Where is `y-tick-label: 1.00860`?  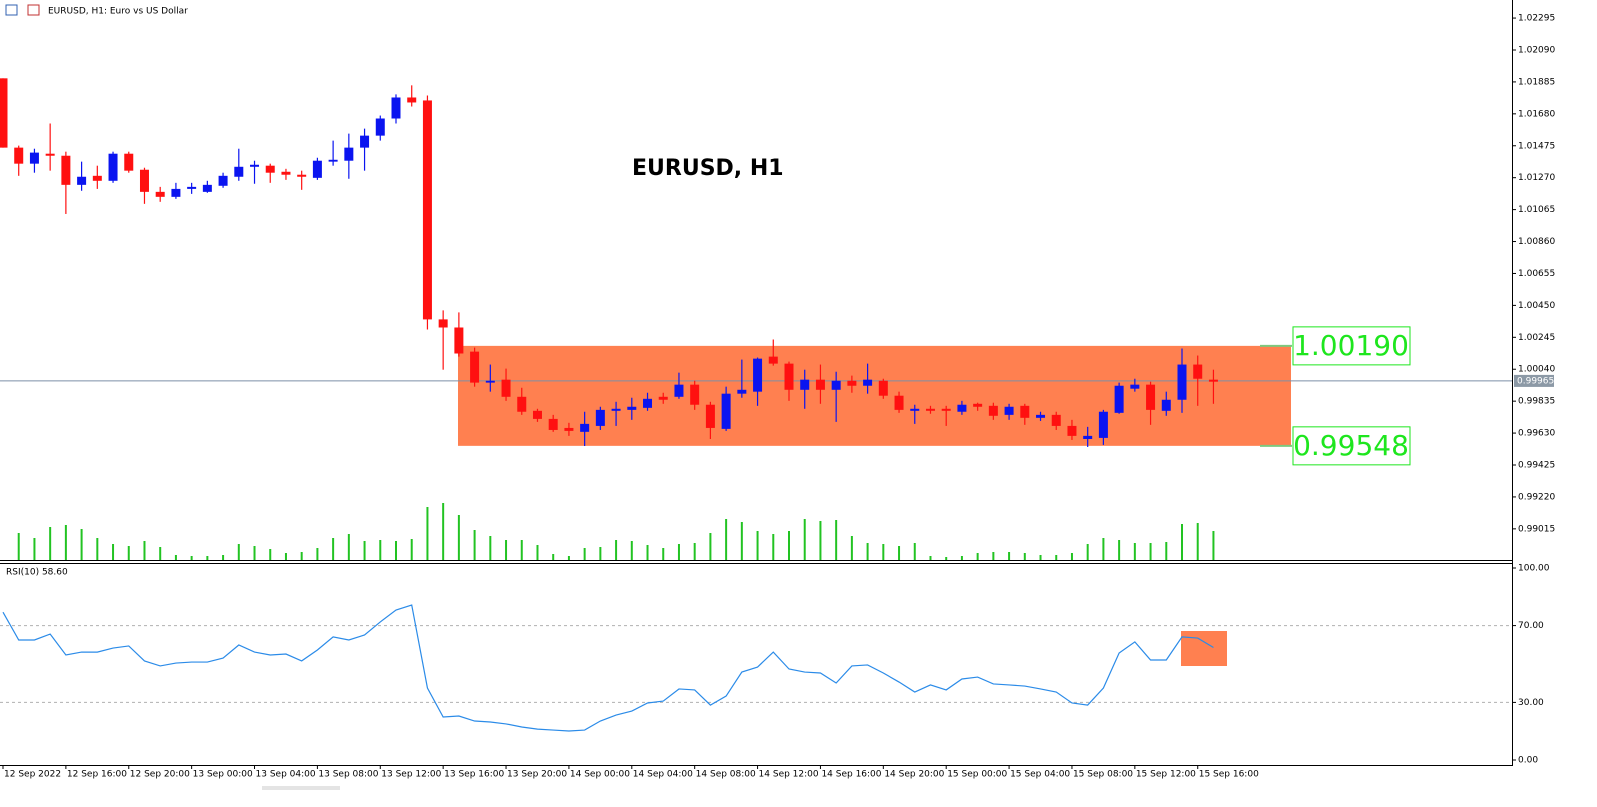
y-tick-label: 1.00860 is located at coordinates (1536, 242).